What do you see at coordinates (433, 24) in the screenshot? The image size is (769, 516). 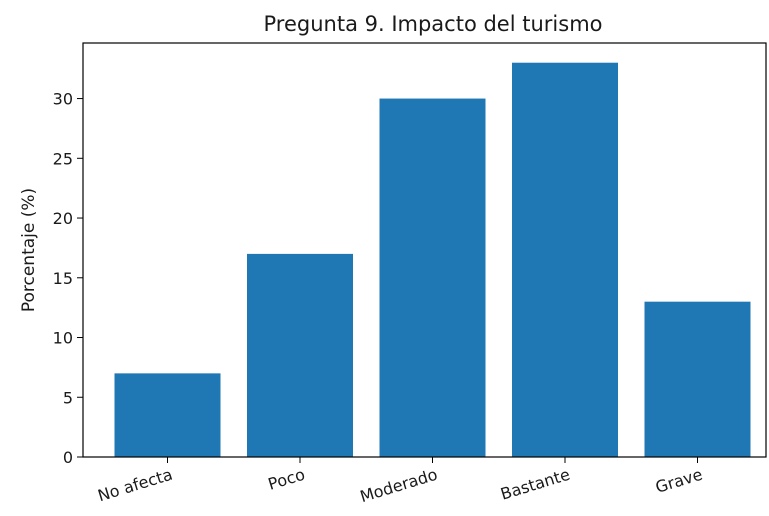 I see `chart-title: Pregunta 9. Impacto del turismo` at bounding box center [433, 24].